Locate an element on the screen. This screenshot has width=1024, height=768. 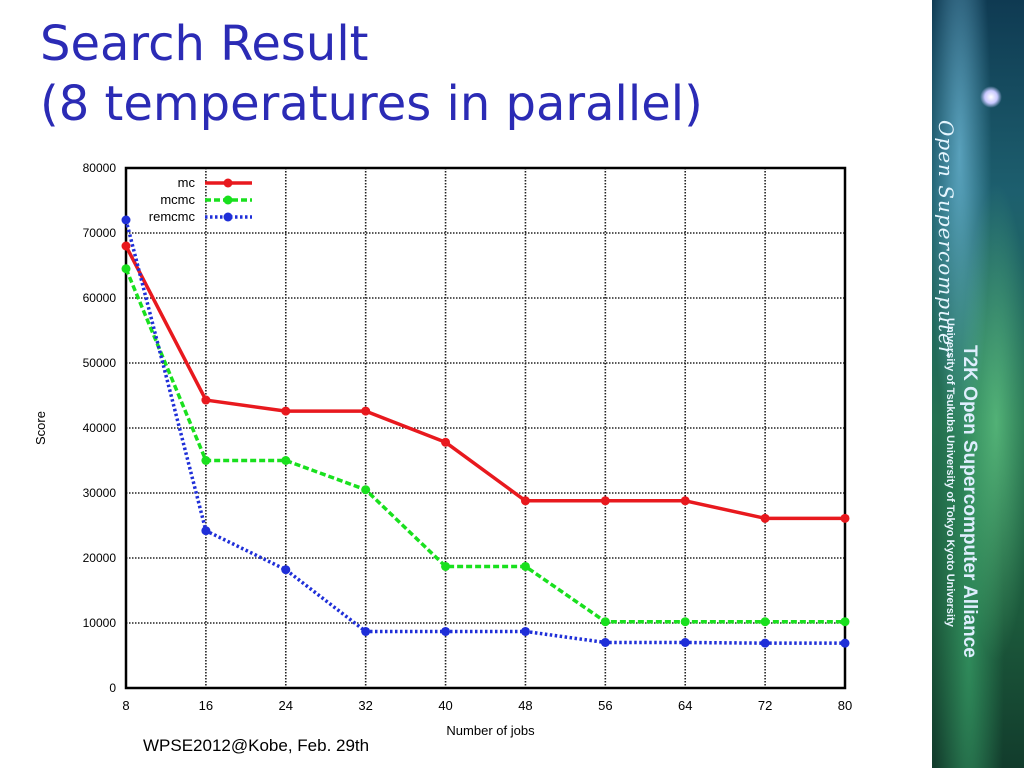
title-line-2: (8 temperatures in parallel) is located at coordinates (371, 104).